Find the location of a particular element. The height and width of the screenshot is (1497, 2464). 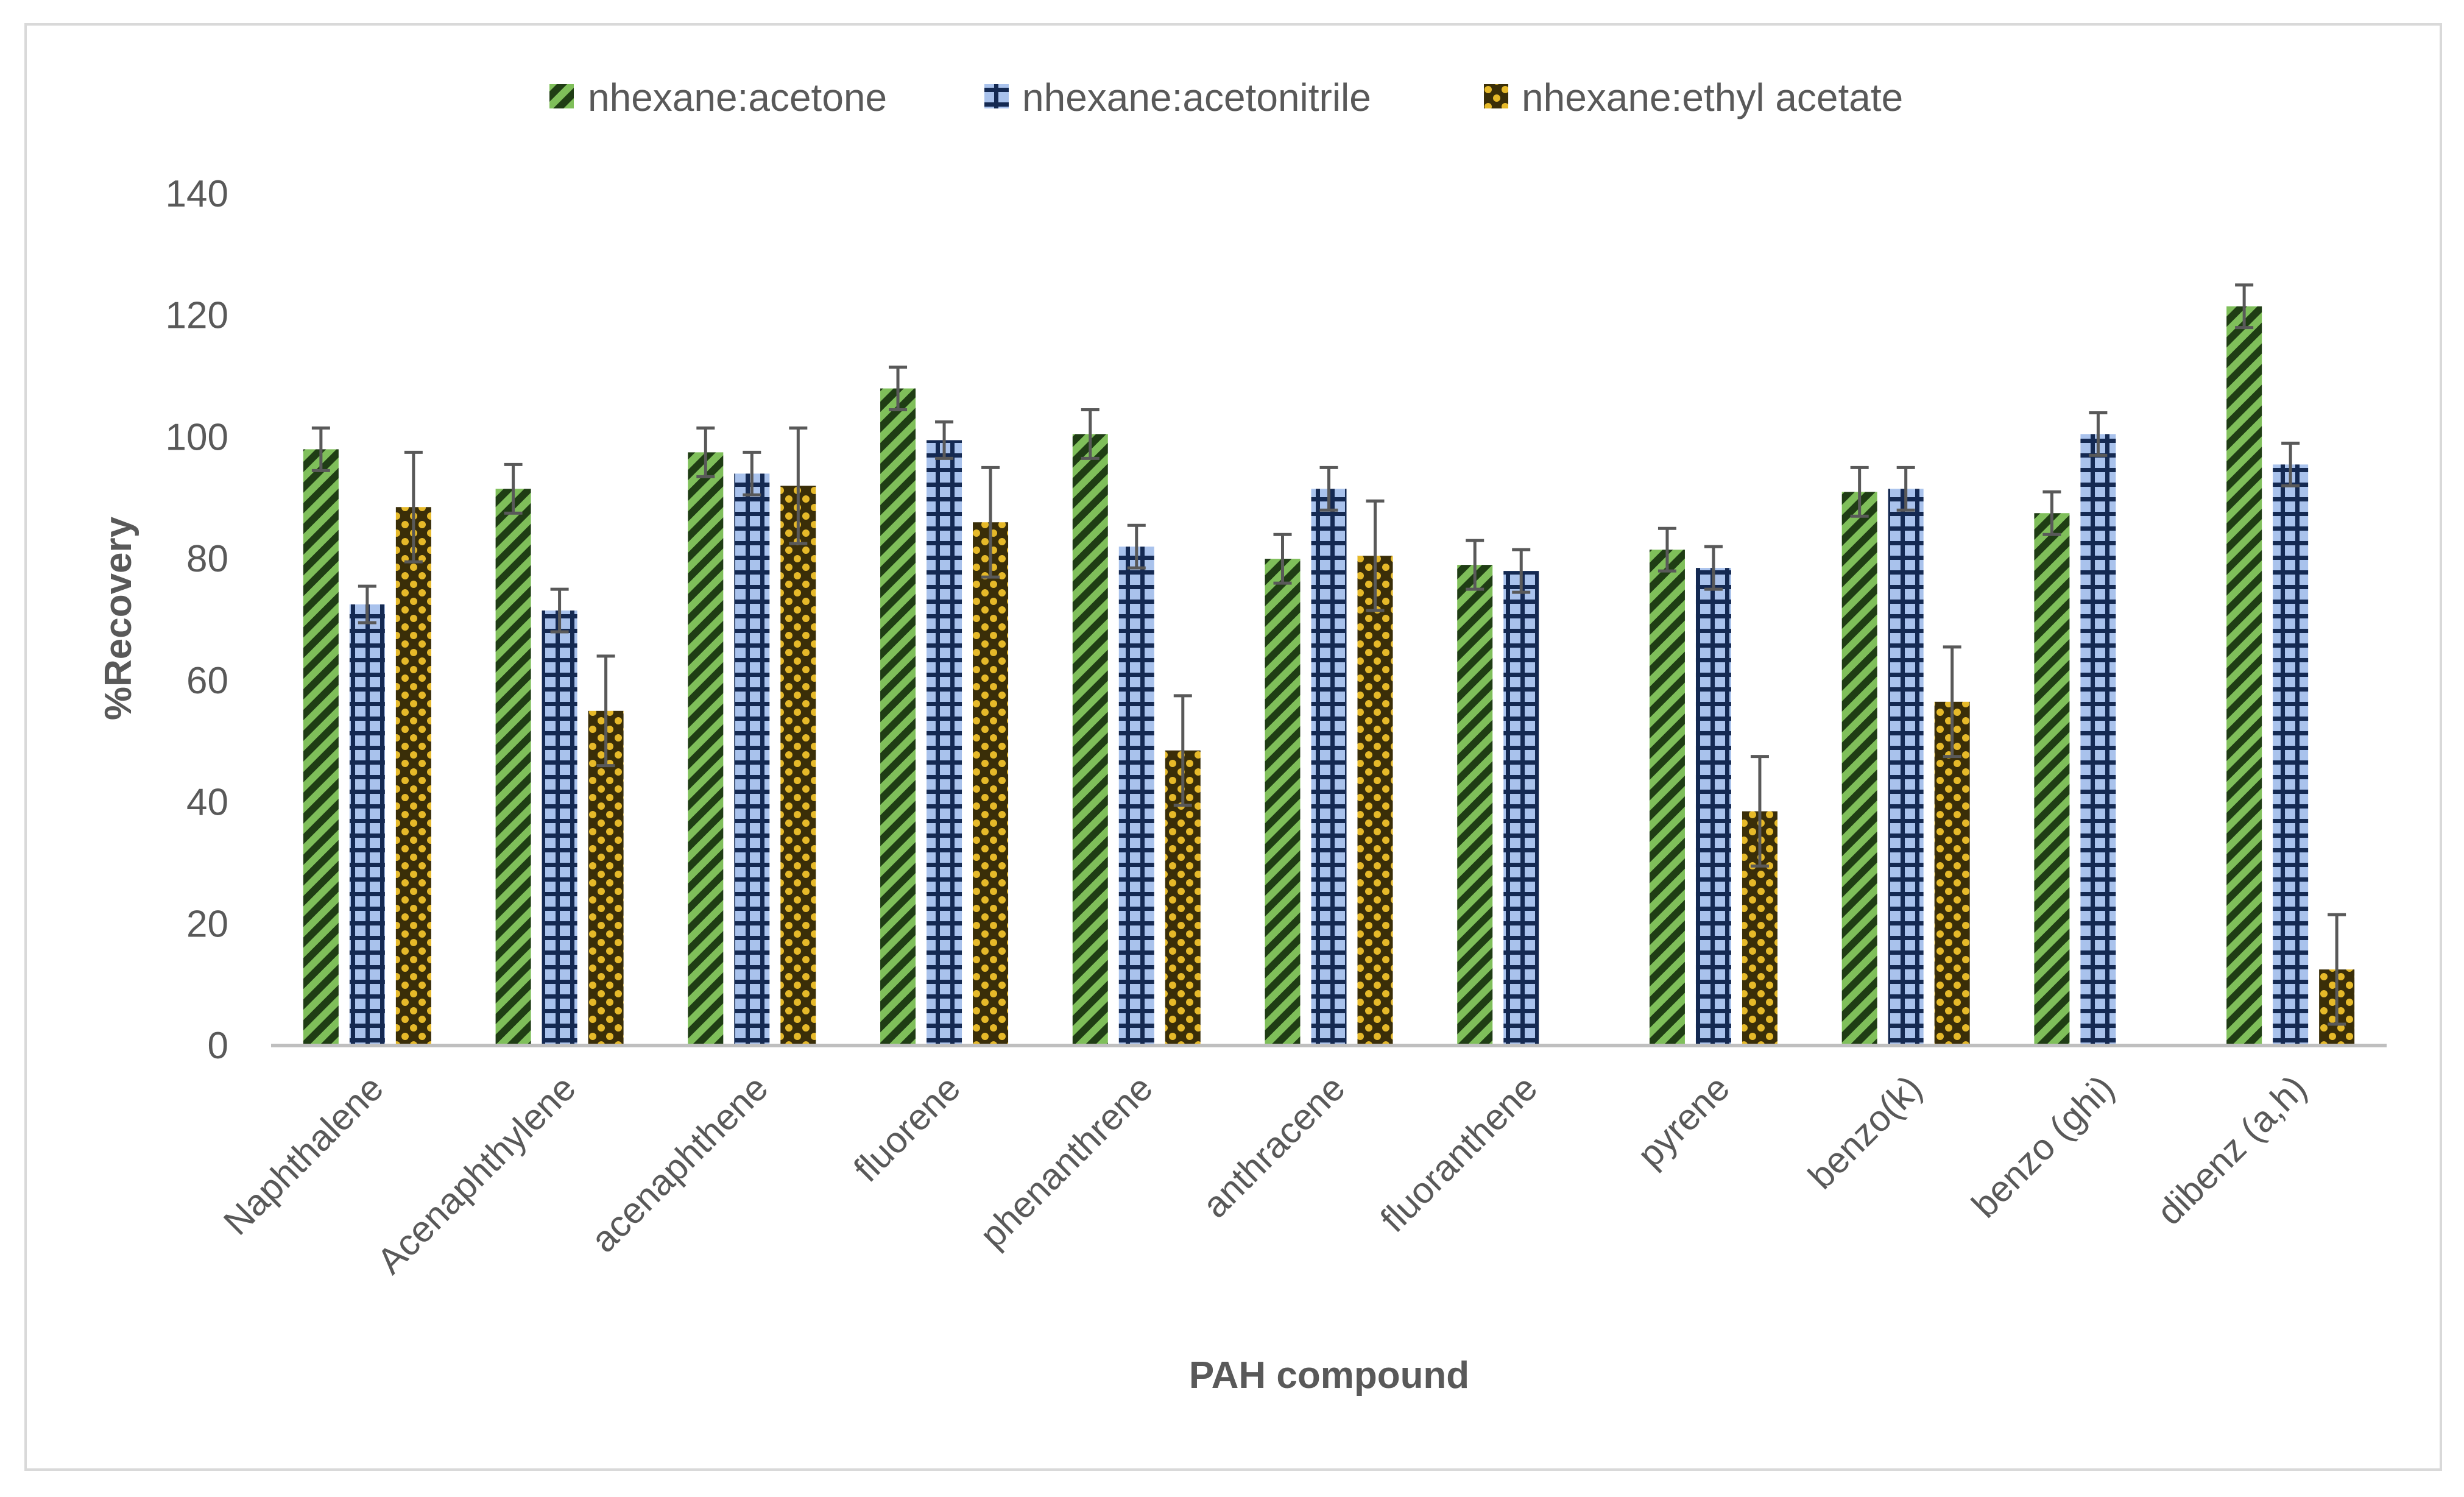

legend-item: nhexane:ethyl acetate is located at coordinates (1693, 97).